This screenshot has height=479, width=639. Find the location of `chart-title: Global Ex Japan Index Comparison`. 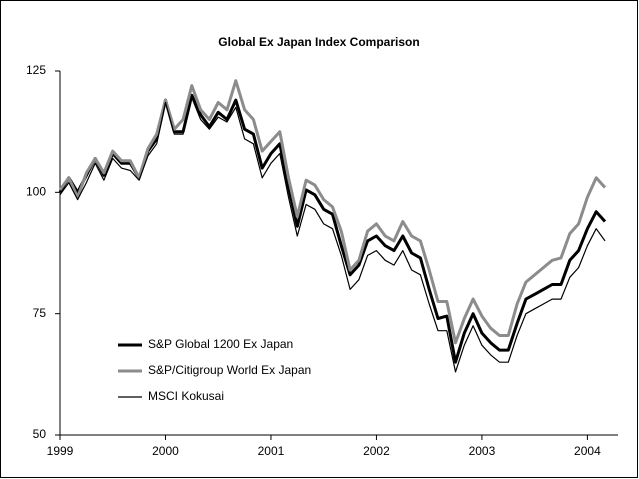

chart-title: Global Ex Japan Index Comparison is located at coordinates (318, 42).